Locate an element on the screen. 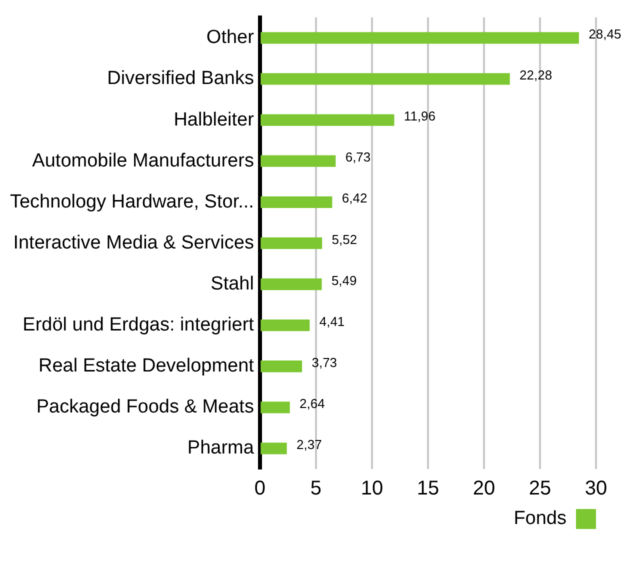  y-tick-label: Stahl is located at coordinates (232, 283).